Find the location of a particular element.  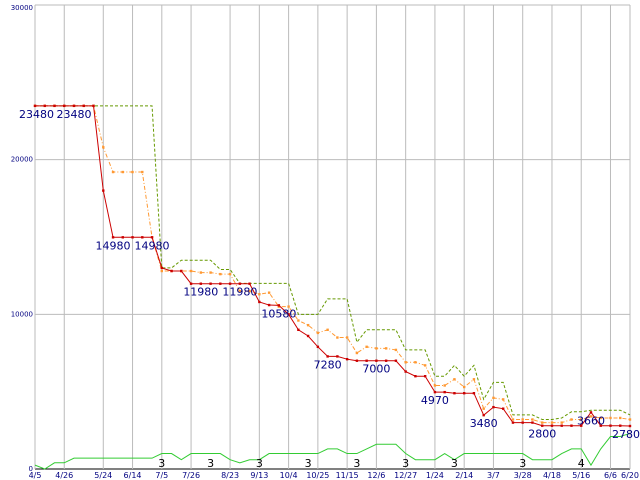

data-label: 11980 is located at coordinates (239, 292).